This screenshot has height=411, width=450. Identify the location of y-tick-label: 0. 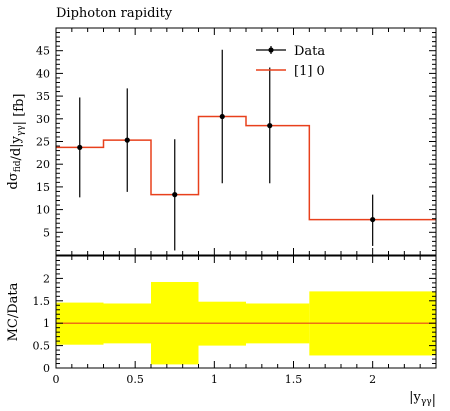
(46, 368).